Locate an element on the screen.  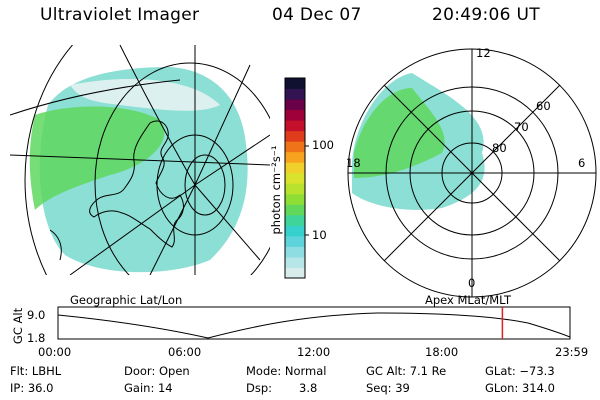
lat-70: 70 is located at coordinates (521, 127).